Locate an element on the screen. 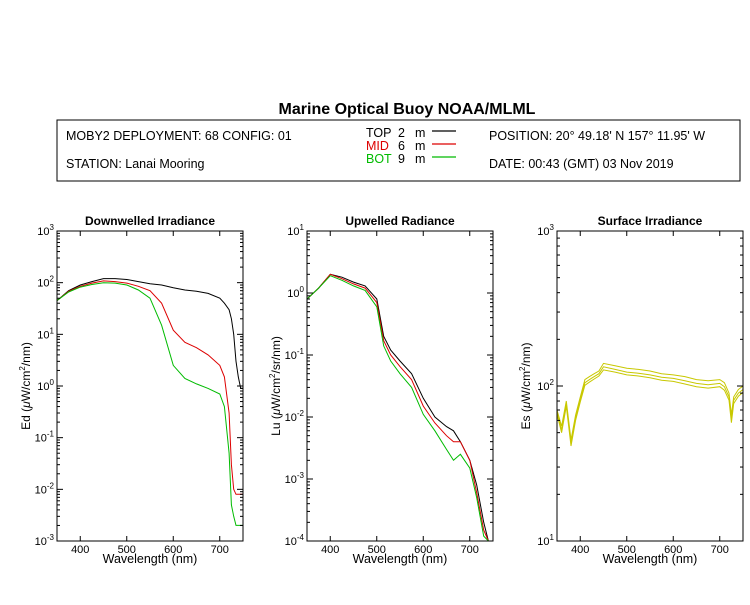  y-tick-label: 10³ is located at coordinates (45, 230).